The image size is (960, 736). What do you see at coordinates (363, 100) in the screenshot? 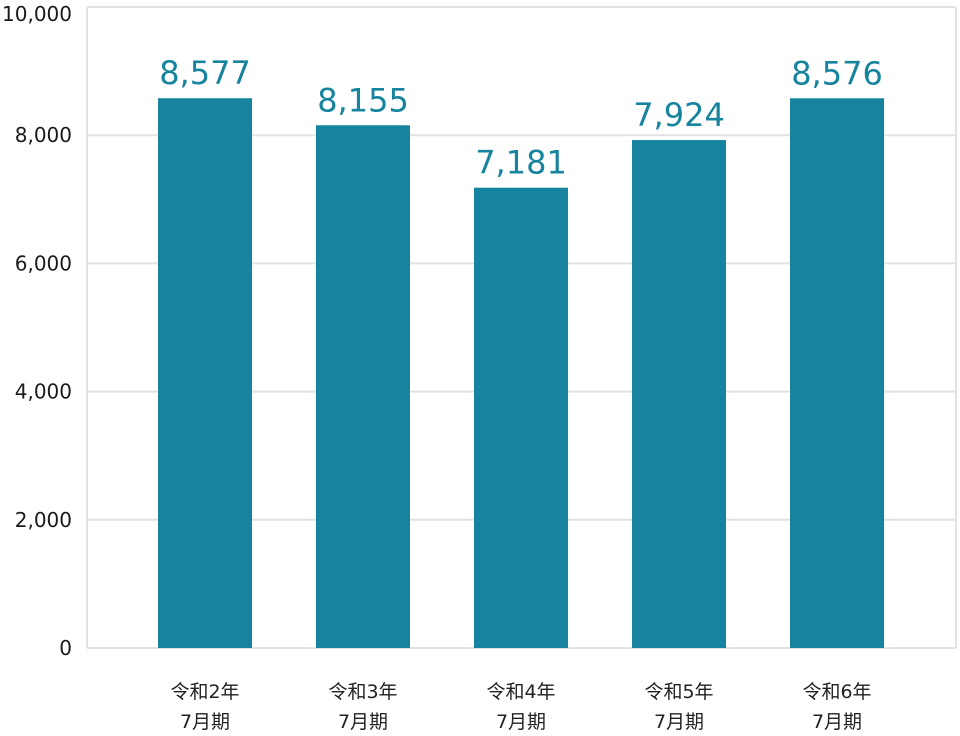
I see `bar-value-label: 8,155` at bounding box center [363, 100].